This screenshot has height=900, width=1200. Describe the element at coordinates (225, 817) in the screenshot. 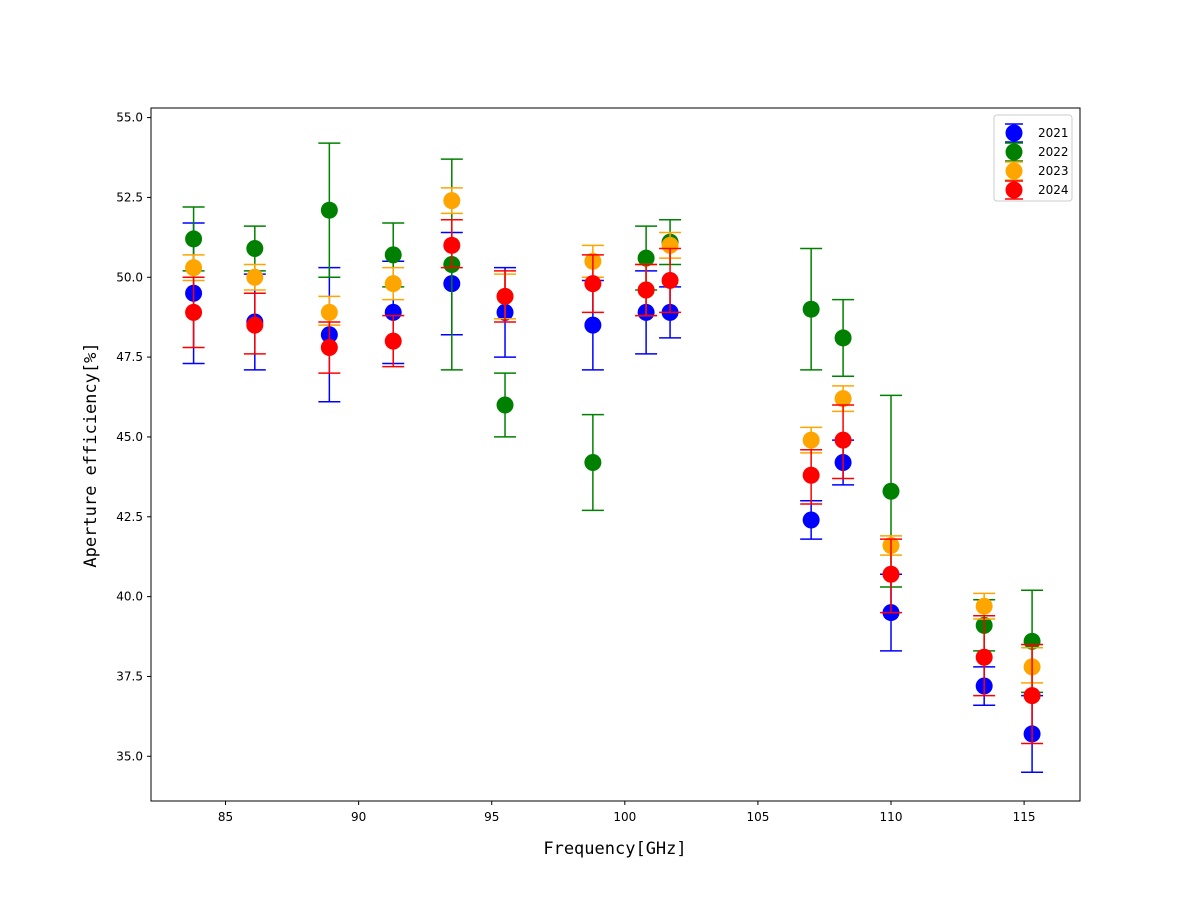

I see `x-tick-label: 85` at that location.